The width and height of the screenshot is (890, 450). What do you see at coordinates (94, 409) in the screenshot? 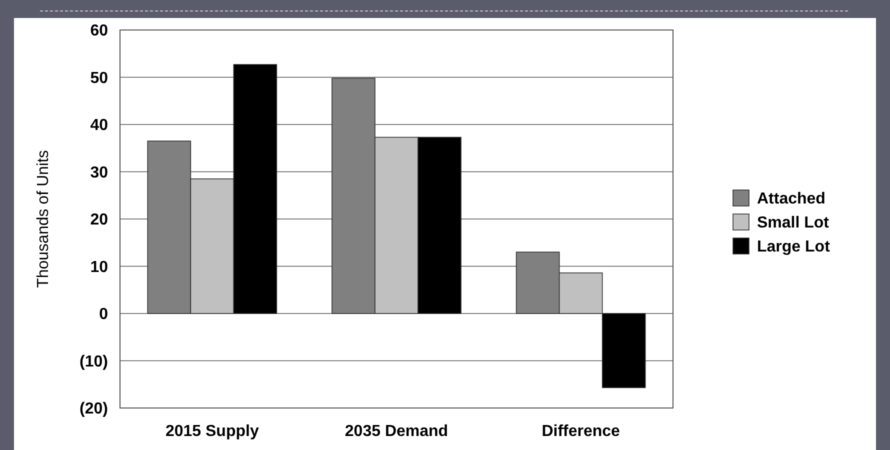
I see `y-tick-label: (20)` at bounding box center [94, 409].